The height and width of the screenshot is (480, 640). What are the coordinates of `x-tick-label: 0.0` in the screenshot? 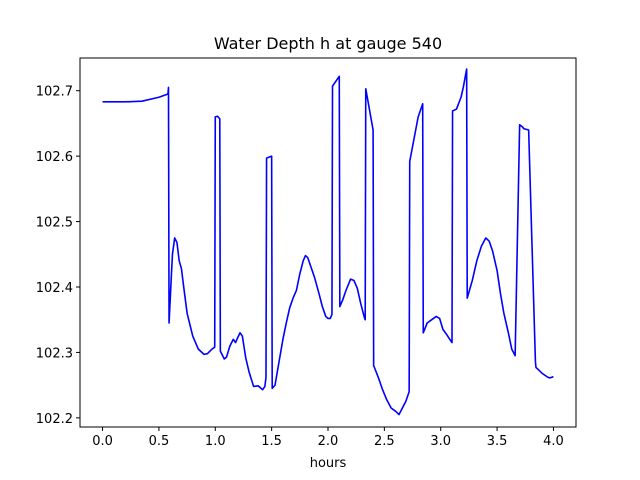 It's located at (102, 441).